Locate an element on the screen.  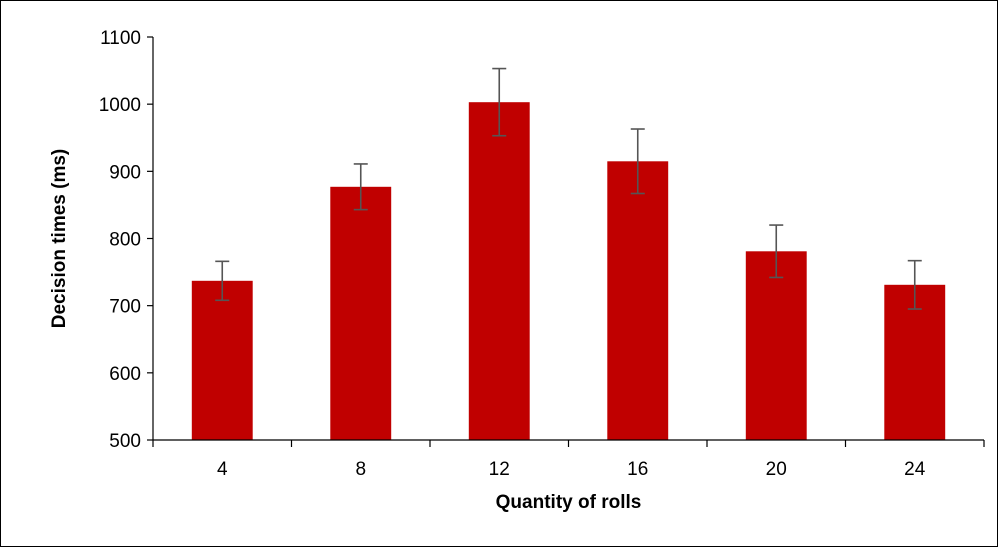
x-tick-label-20: 20 is located at coordinates (776, 469).